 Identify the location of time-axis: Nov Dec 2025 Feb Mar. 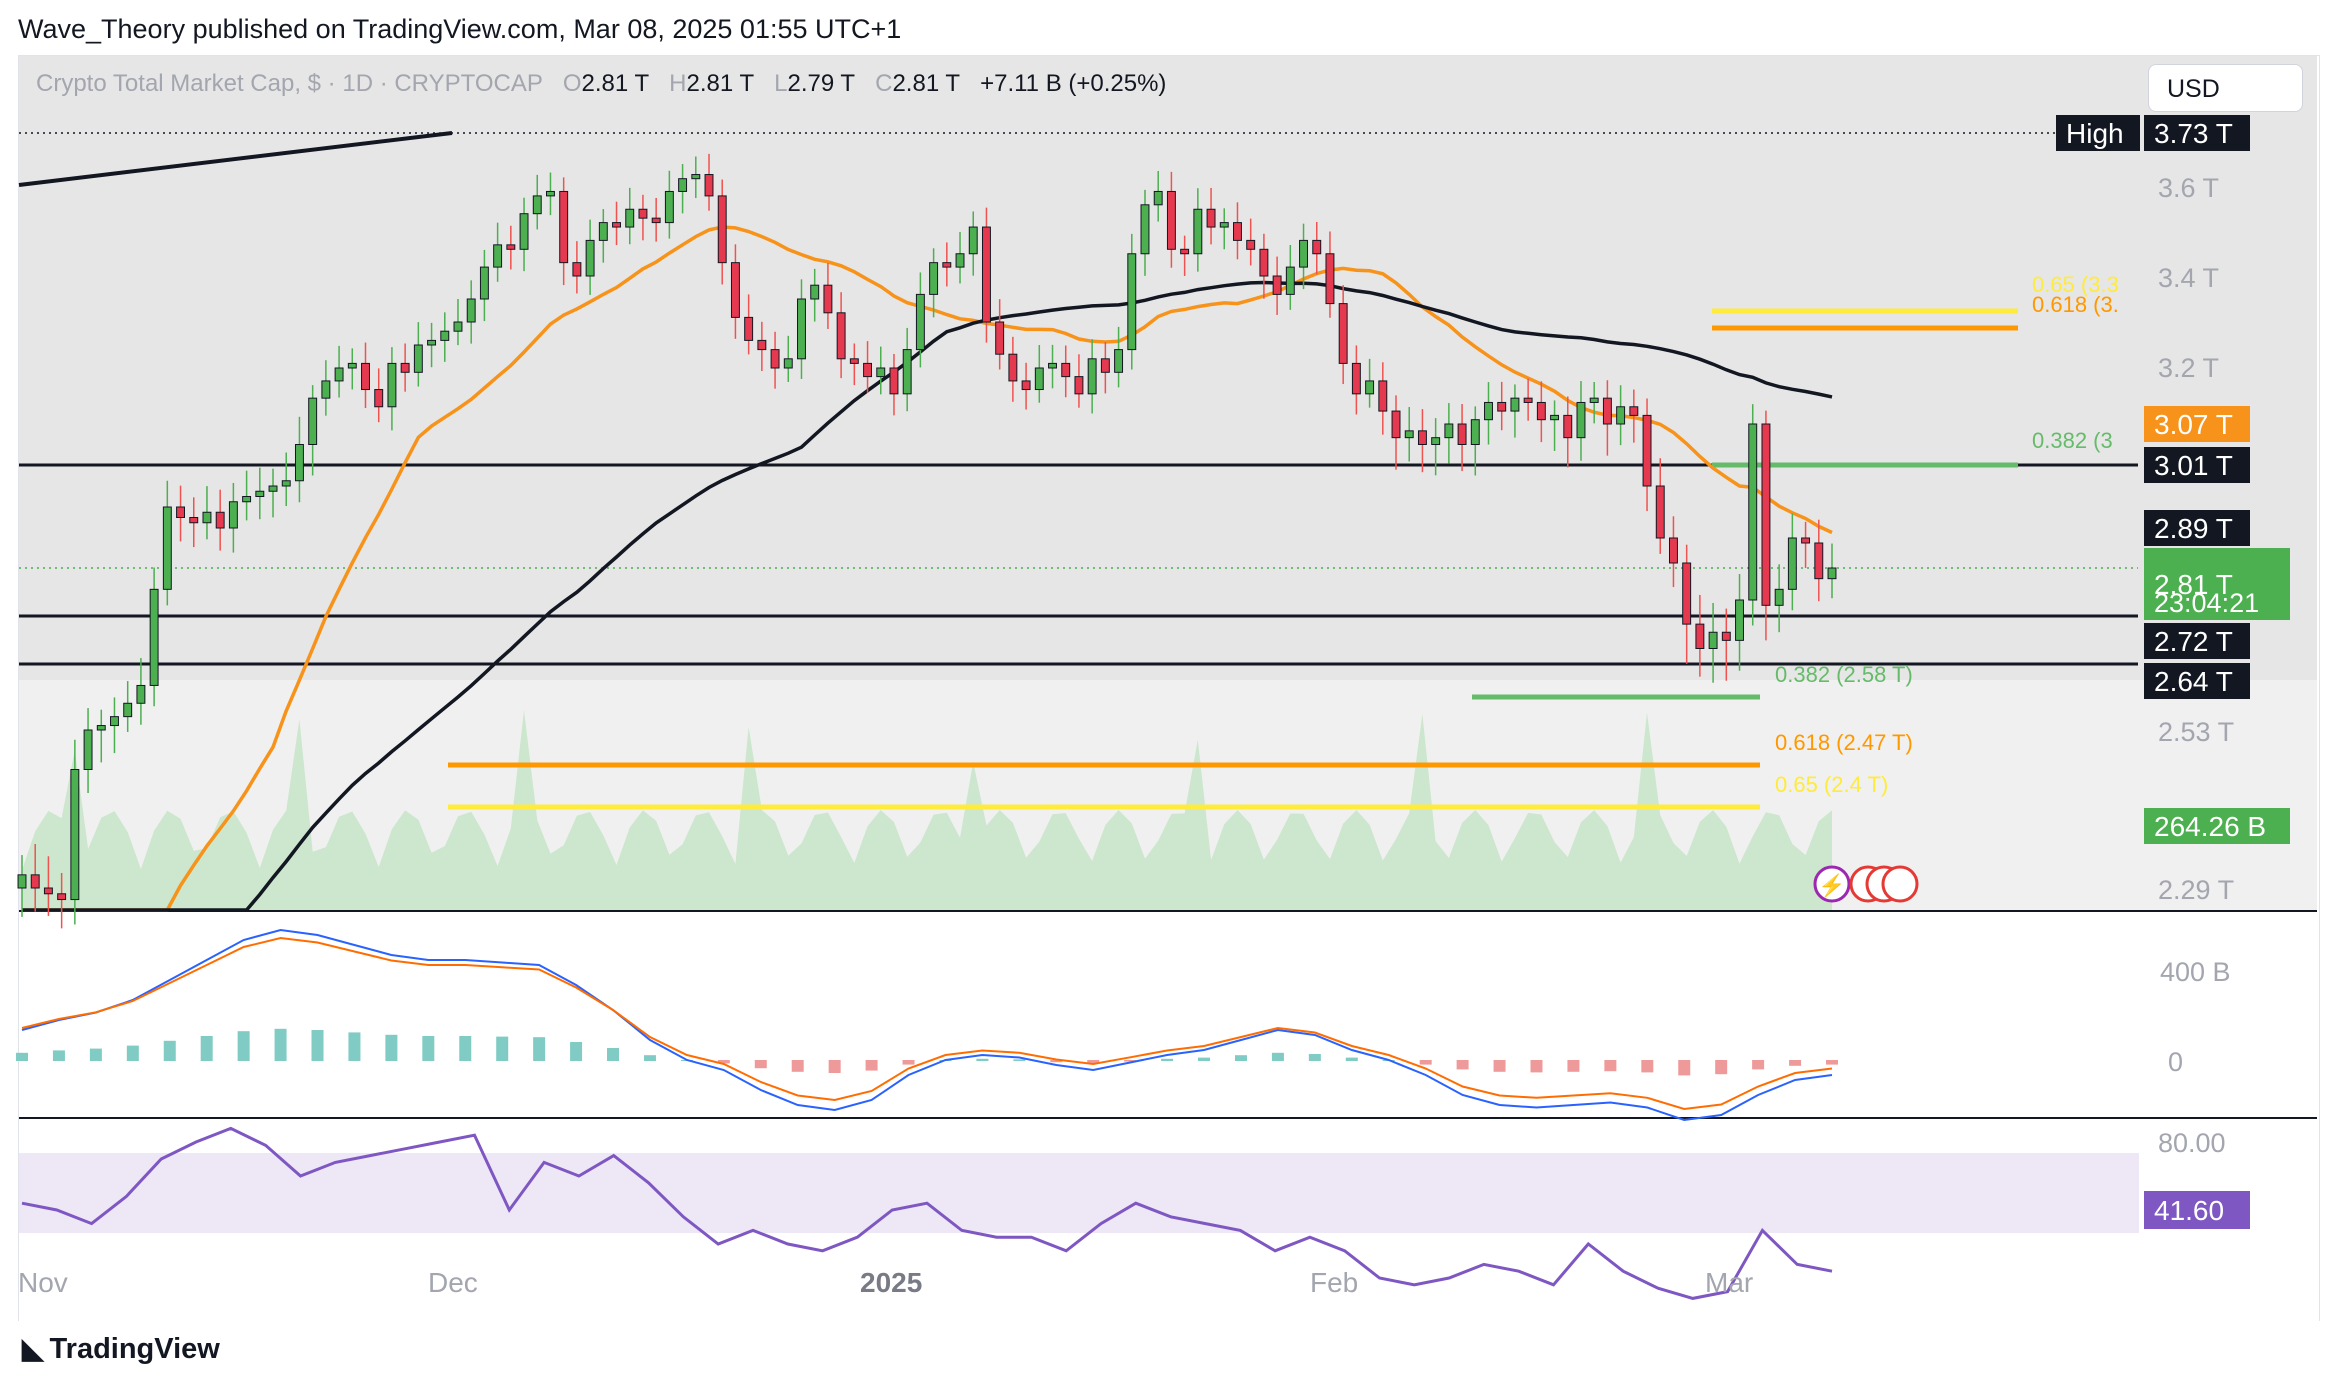
(885, 1282).